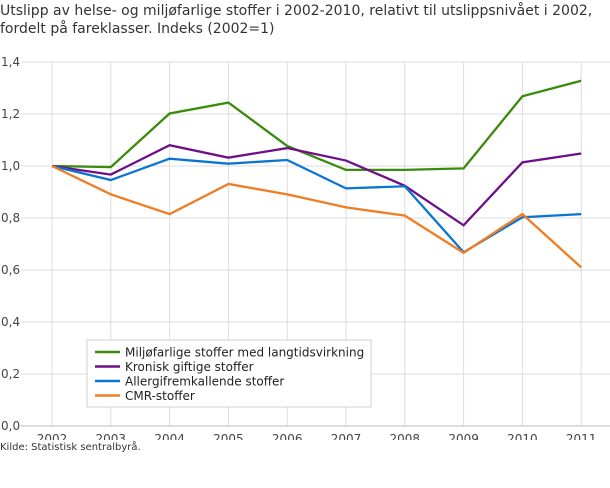 This screenshot has height=488, width=610. What do you see at coordinates (10, 166) in the screenshot?
I see `y-tick-label: 1,0` at bounding box center [10, 166].